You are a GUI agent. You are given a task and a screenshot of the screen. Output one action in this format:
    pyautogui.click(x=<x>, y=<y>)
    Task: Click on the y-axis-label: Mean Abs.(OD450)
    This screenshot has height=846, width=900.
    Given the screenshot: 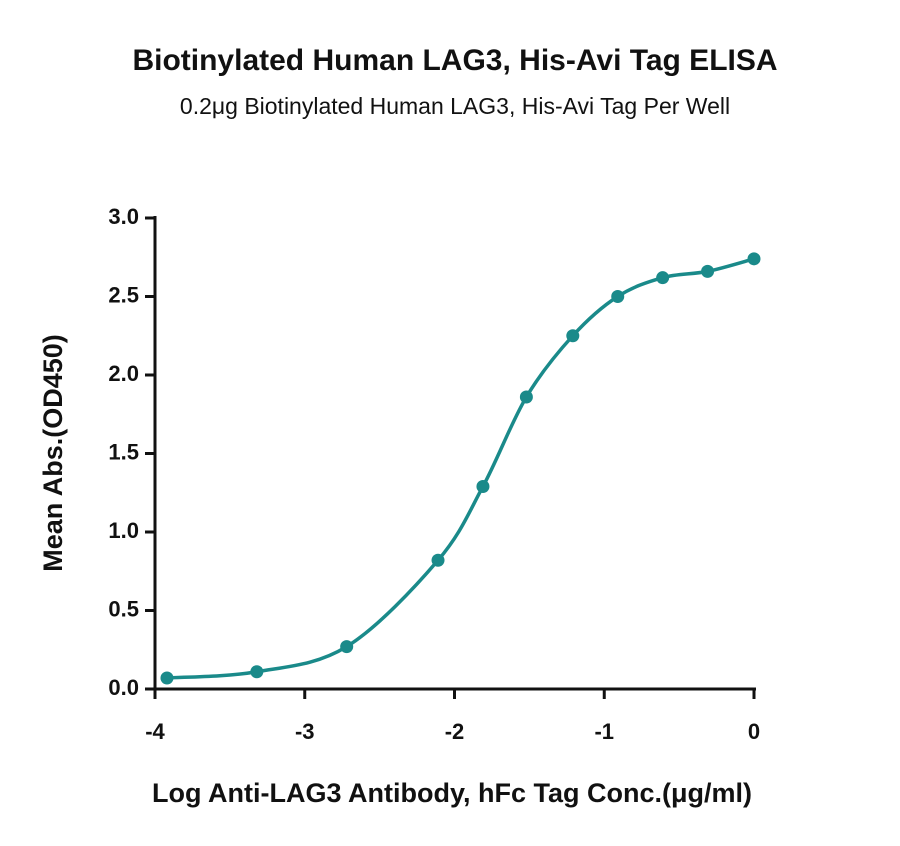 What is the action you would take?
    pyautogui.click(x=53, y=453)
    